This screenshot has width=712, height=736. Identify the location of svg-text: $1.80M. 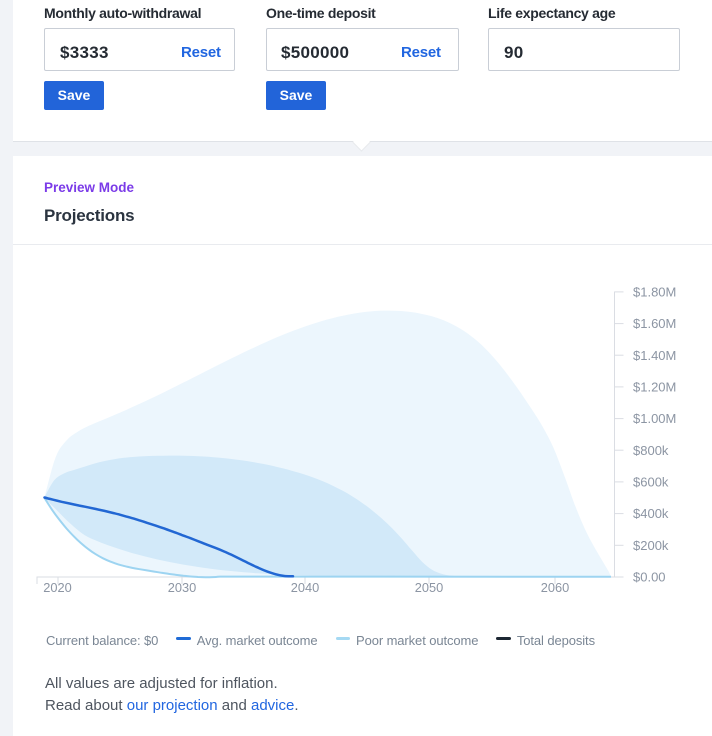
(654, 292).